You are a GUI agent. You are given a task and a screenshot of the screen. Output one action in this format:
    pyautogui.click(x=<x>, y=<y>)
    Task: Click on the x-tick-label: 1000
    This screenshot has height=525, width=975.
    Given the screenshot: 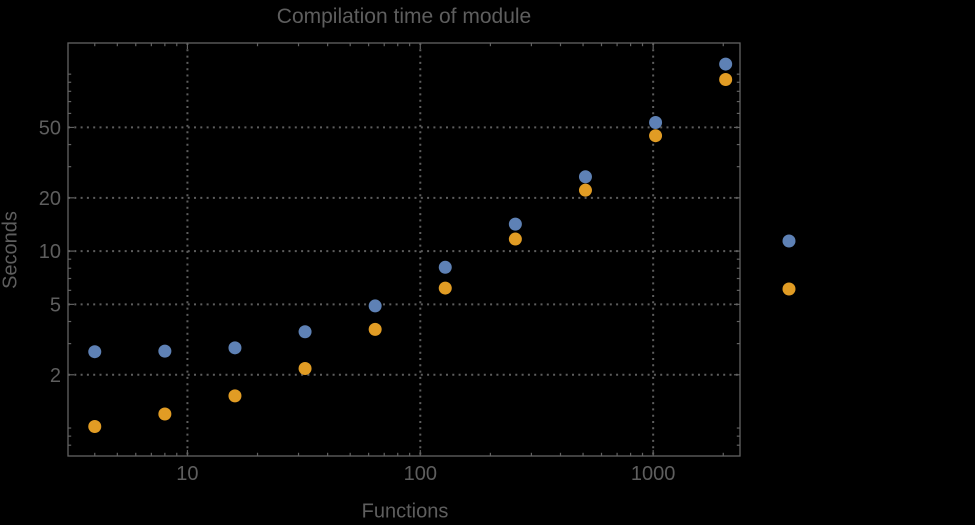 What is the action you would take?
    pyautogui.click(x=653, y=474)
    